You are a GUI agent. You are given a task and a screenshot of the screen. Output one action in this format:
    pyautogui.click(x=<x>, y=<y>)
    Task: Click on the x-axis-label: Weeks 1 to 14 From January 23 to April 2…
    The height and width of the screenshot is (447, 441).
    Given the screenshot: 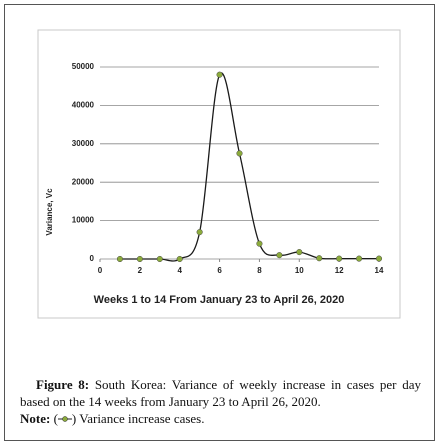 What is the action you would take?
    pyautogui.click(x=219, y=300)
    